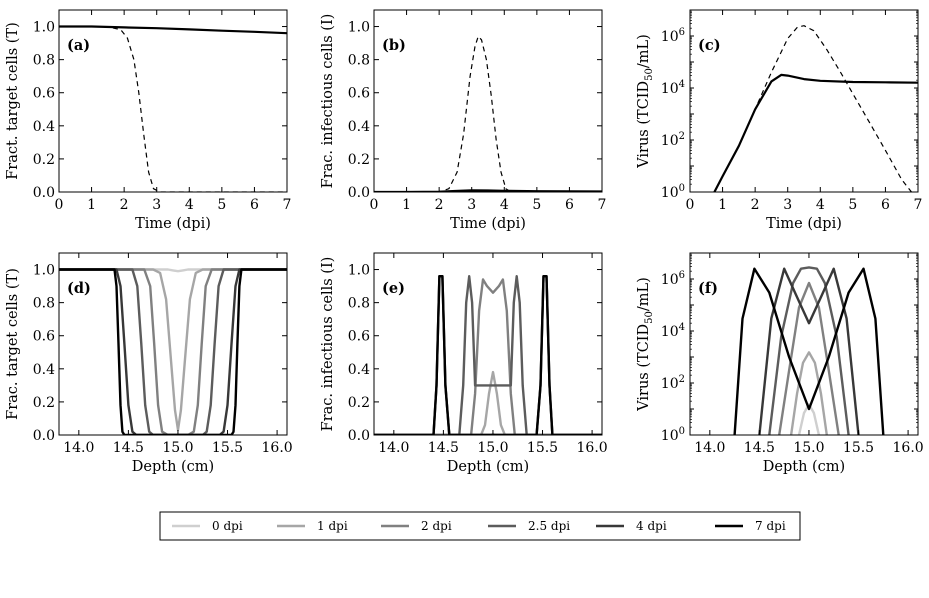 The width and height of the screenshot is (929, 598). I want to click on panel-label: (b), so click(394, 45).